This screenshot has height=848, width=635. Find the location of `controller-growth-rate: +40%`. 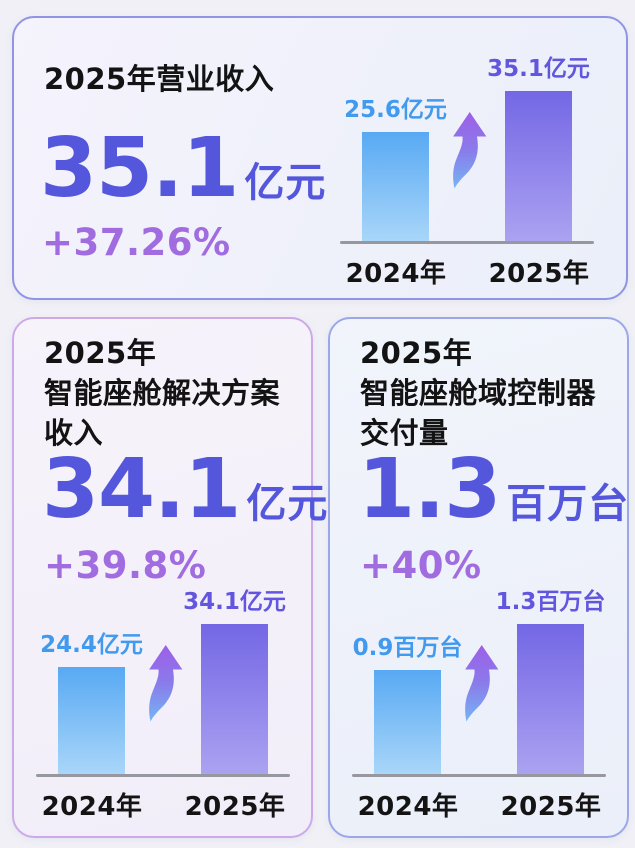

controller-growth-rate: +40% is located at coordinates (421, 565).